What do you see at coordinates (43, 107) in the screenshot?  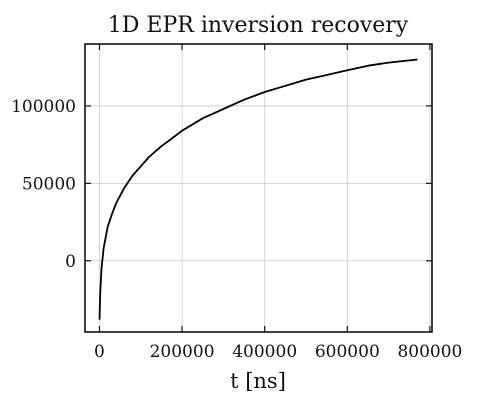 I see `y-tick-label: 100000` at bounding box center [43, 107].